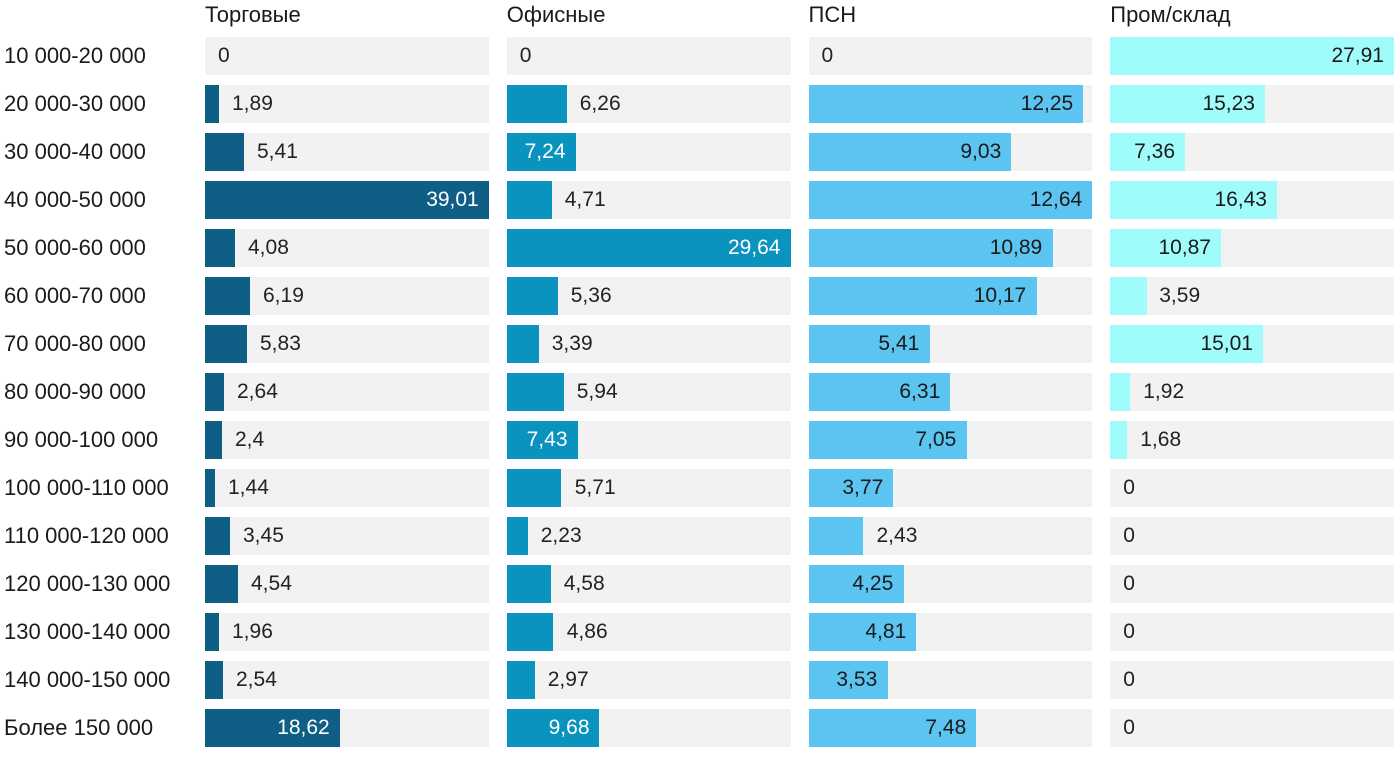  I want to click on value-label: 12,25, so click(1047, 103).